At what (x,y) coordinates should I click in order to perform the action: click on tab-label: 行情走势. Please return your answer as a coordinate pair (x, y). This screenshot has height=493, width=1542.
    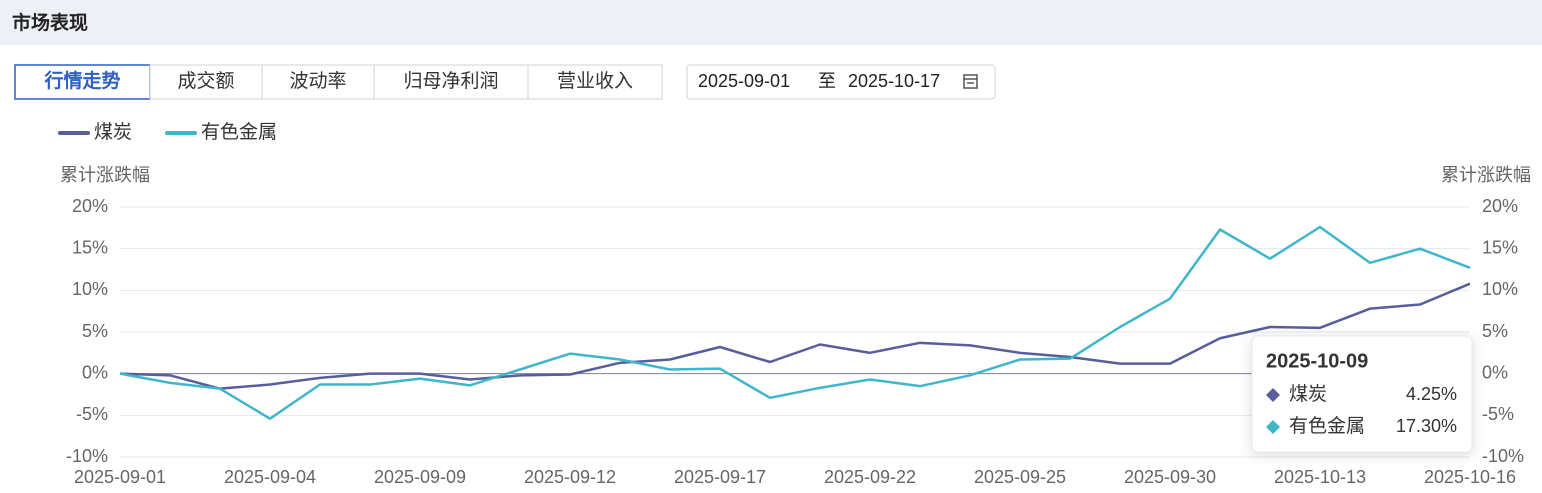
    Looking at the image, I should click on (81, 80).